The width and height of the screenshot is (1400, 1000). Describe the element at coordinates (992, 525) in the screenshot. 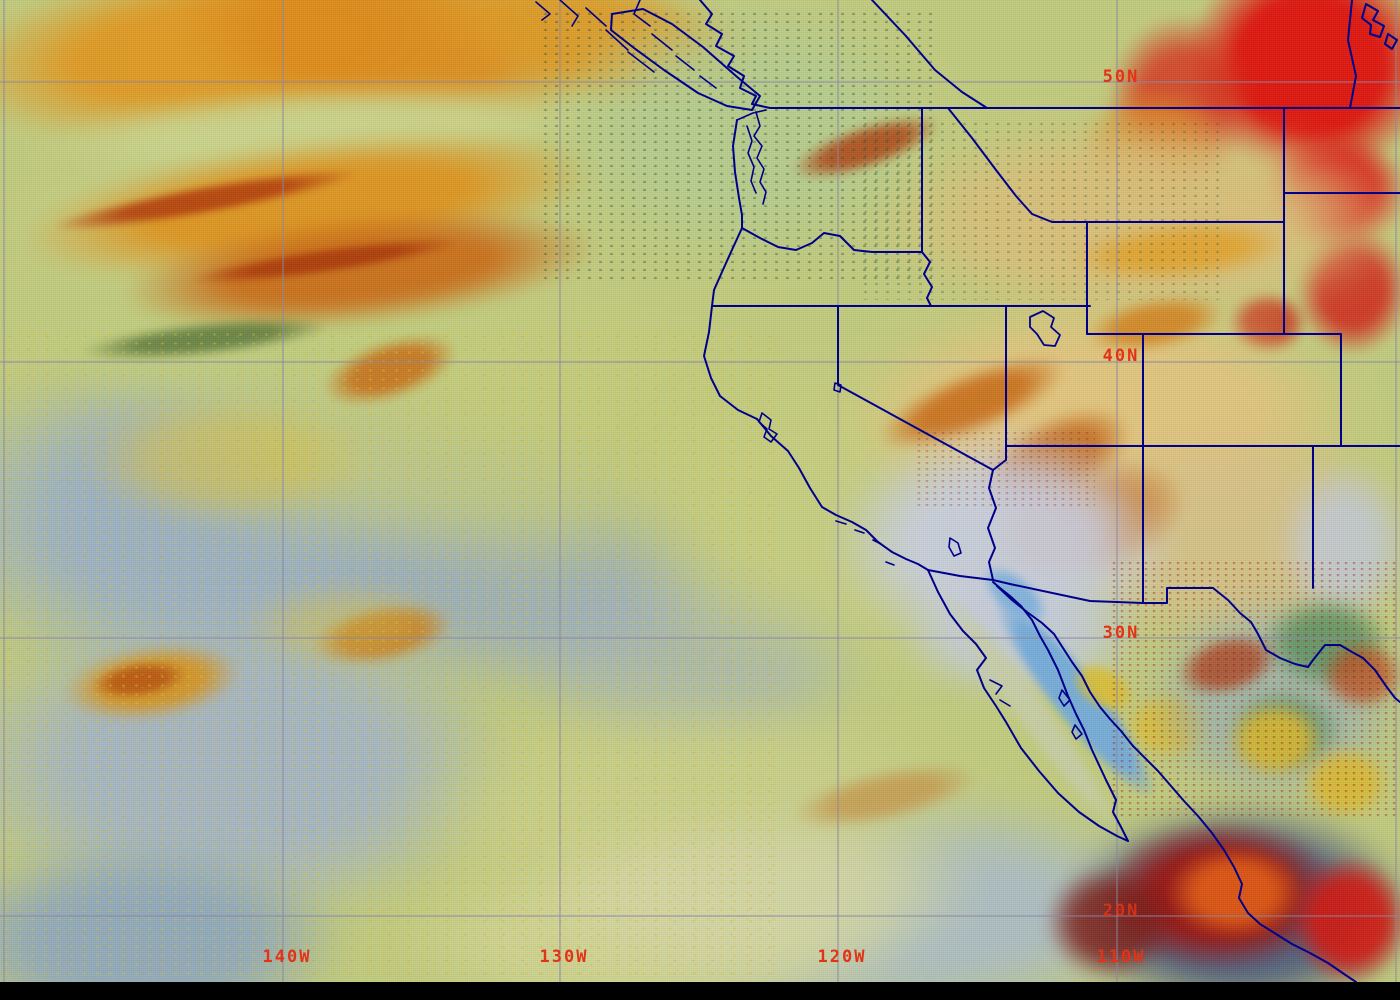

I see `border-colorado-river` at that location.